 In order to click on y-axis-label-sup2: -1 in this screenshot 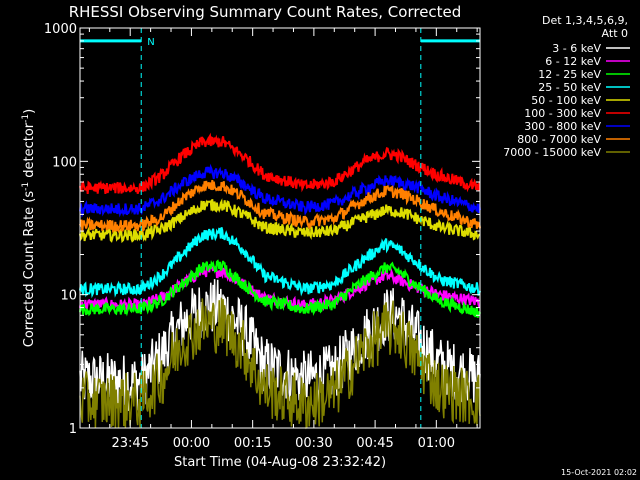, I will do `click(26, 118)`.